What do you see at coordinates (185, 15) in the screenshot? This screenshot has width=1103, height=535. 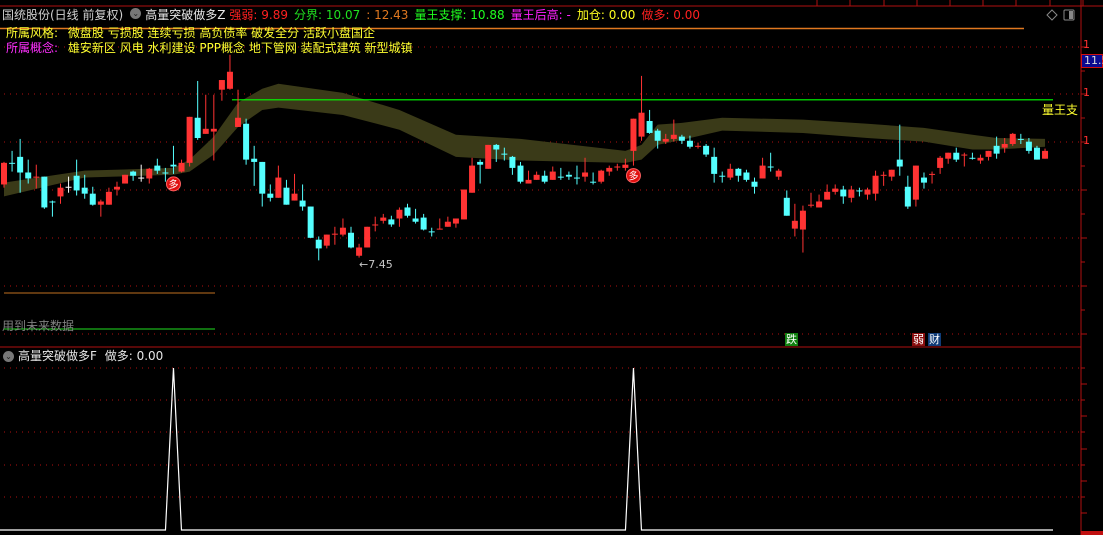 I see `indicator-name: 高量突破做多Z` at bounding box center [185, 15].